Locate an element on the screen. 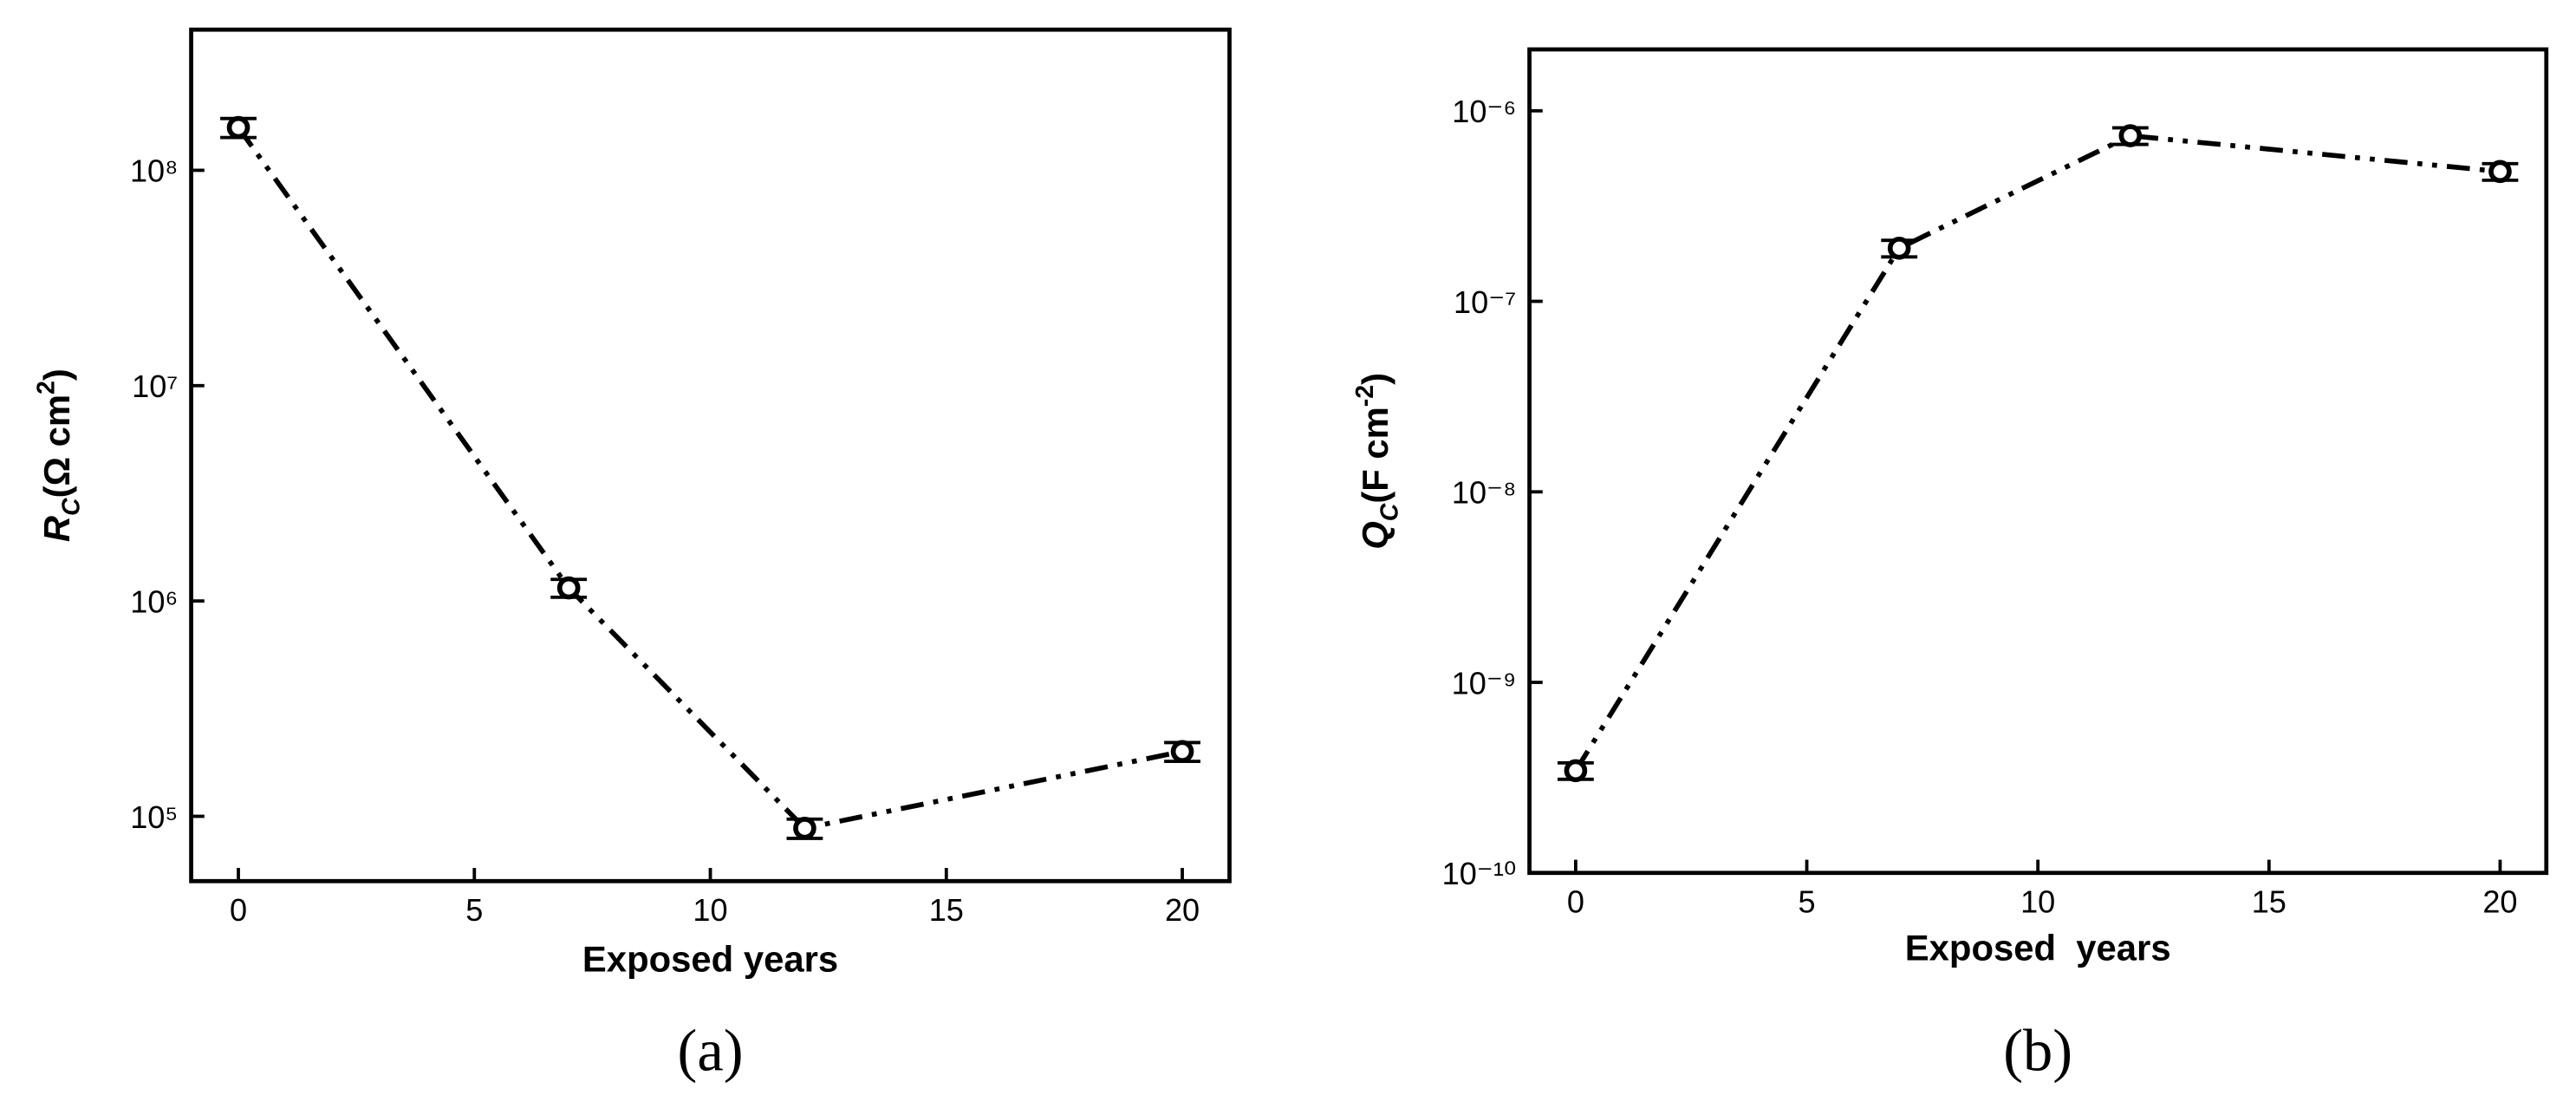  y-tick-label: 10⁻⁹ is located at coordinates (1484, 683).